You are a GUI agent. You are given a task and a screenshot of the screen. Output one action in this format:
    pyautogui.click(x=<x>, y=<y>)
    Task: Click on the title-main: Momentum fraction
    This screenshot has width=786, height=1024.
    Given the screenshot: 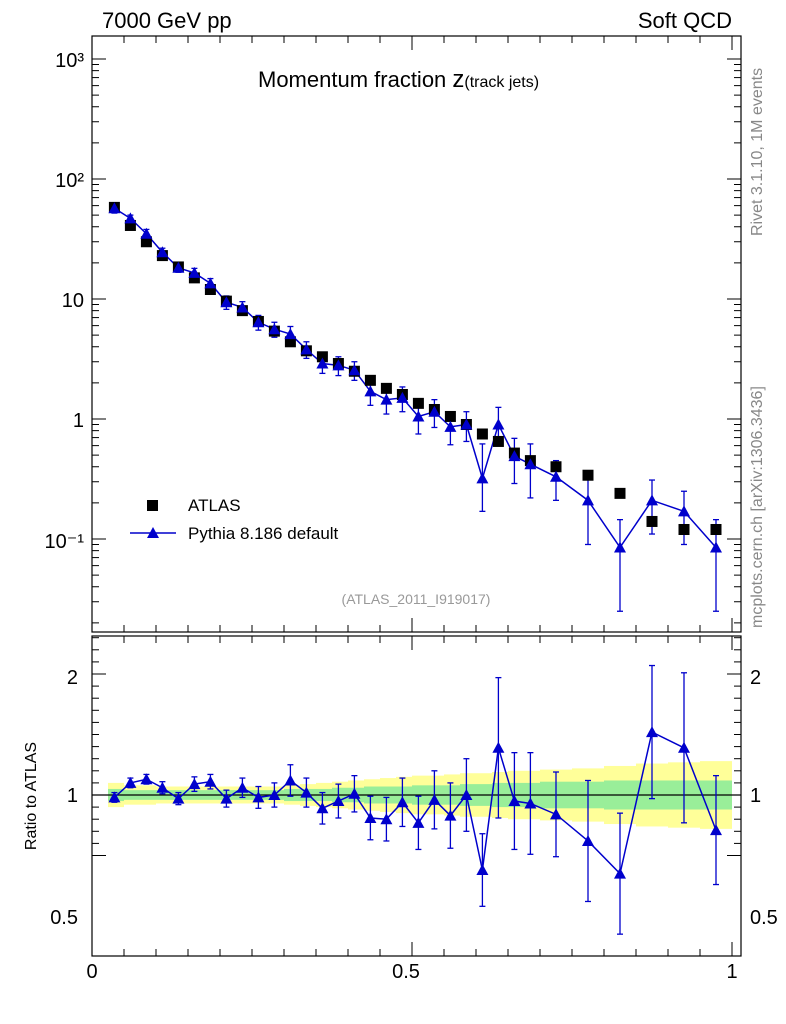 What is the action you would take?
    pyautogui.click(x=355, y=79)
    